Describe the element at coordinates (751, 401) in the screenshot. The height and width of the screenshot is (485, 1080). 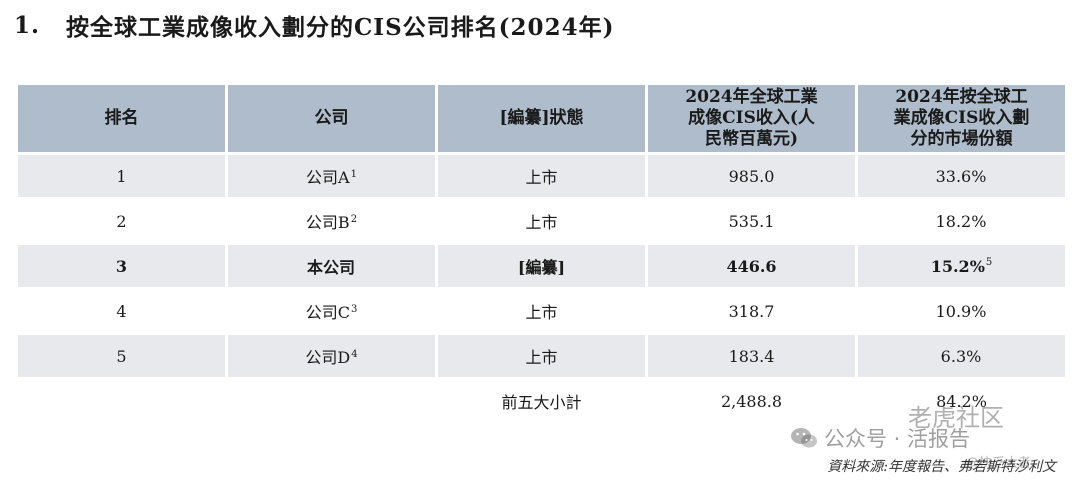
I see `subtotal-revenue: 2,488.8` at that location.